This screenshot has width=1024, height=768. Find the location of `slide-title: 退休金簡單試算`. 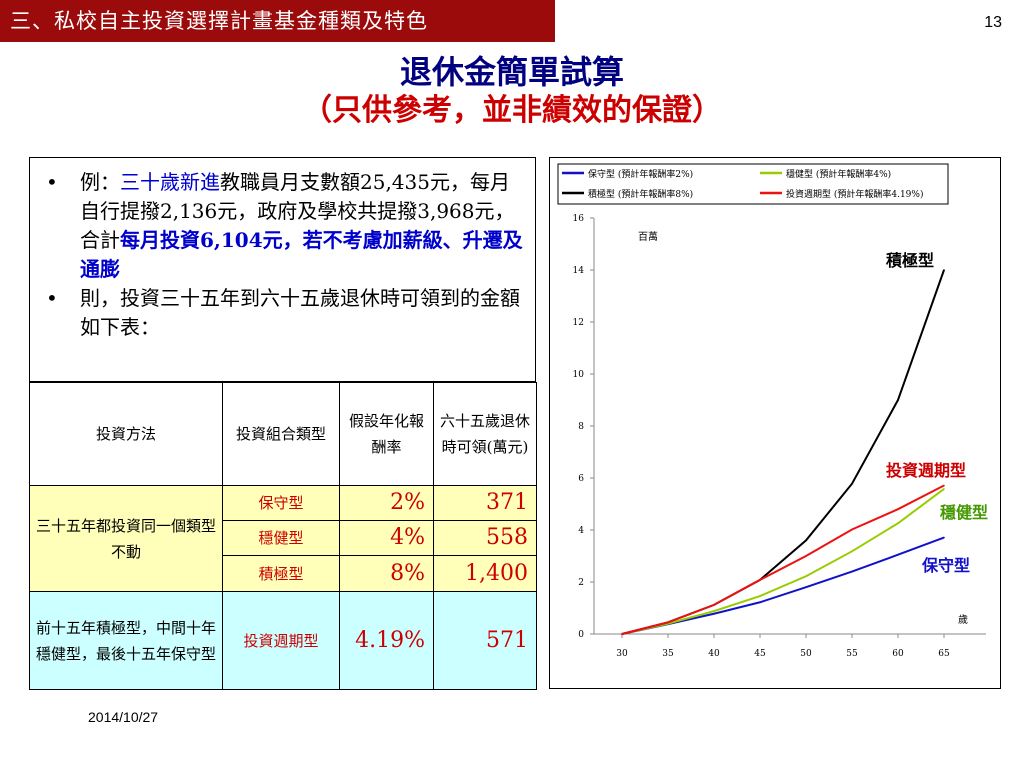

slide-title: 退休金簡單試算 is located at coordinates (511, 72).